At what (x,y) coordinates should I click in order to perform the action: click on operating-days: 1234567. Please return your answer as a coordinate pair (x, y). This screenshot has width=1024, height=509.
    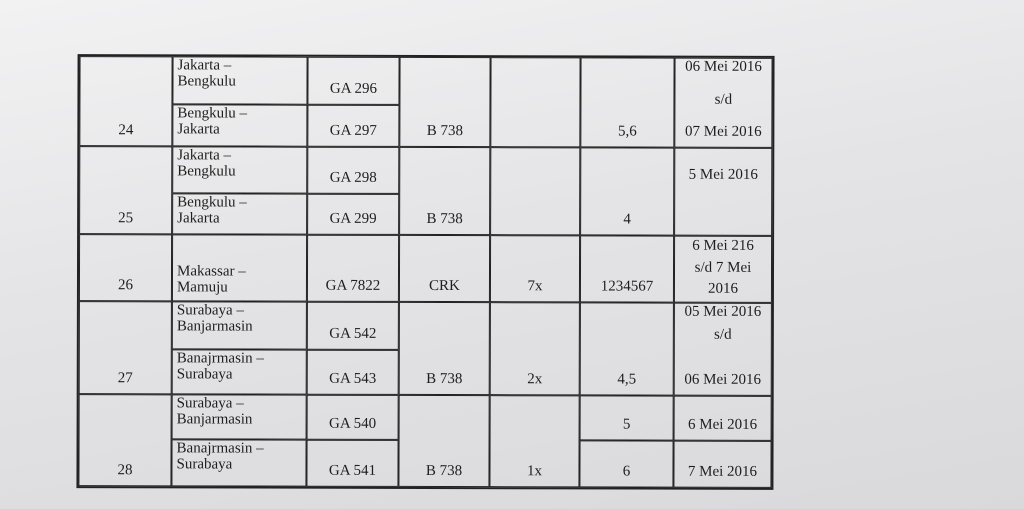
    Looking at the image, I should click on (627, 269).